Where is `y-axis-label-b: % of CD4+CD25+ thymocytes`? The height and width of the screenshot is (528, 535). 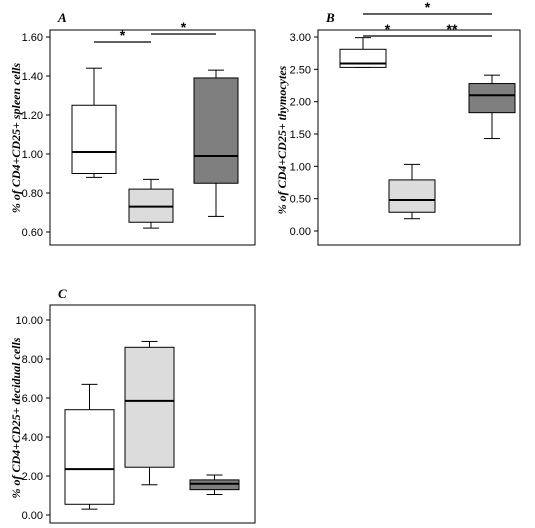 y-axis-label-b: % of CD4+CD25+ thymocytes is located at coordinates (282, 139).